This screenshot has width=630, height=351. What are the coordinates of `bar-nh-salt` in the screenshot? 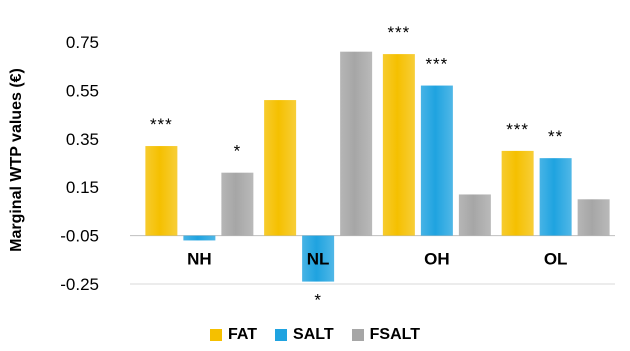 It's located at (199, 238).